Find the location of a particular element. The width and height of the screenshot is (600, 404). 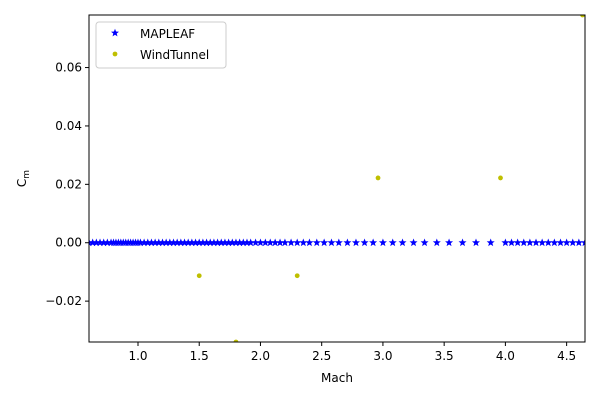

legend-label-windtunnel: WindTunnel is located at coordinates (174, 55).